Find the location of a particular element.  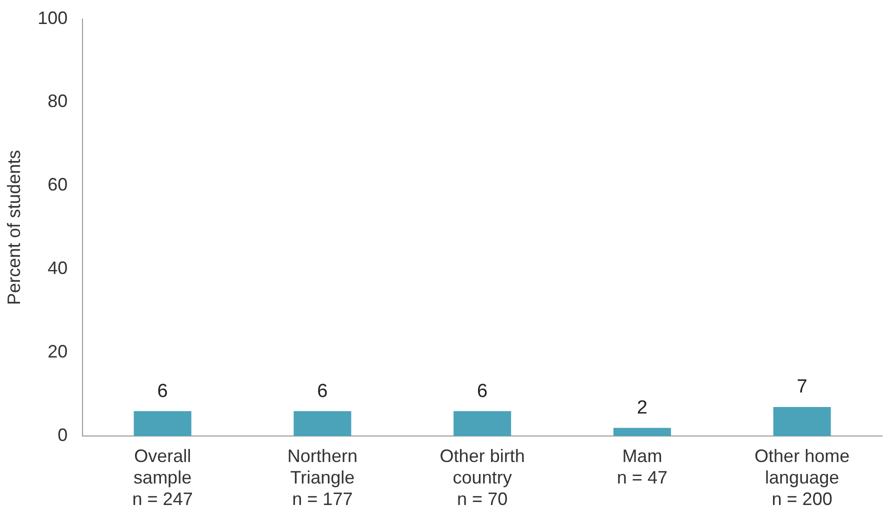

y-axis-title: Percent of students is located at coordinates (14, 228).